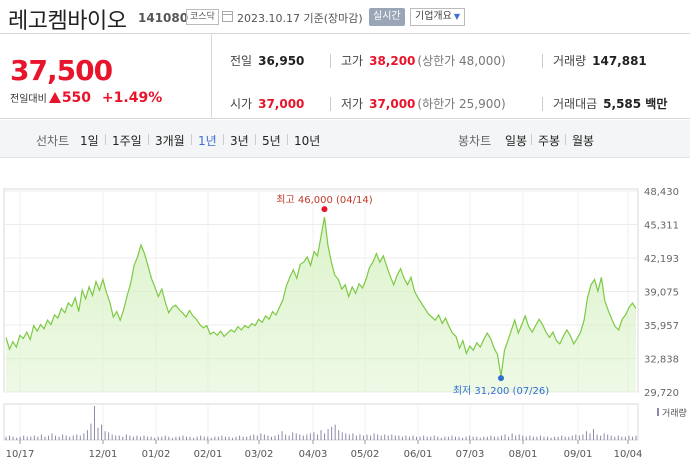  What do you see at coordinates (241, 104) in the screenshot?
I see `stat-label: 시가` at bounding box center [241, 104].